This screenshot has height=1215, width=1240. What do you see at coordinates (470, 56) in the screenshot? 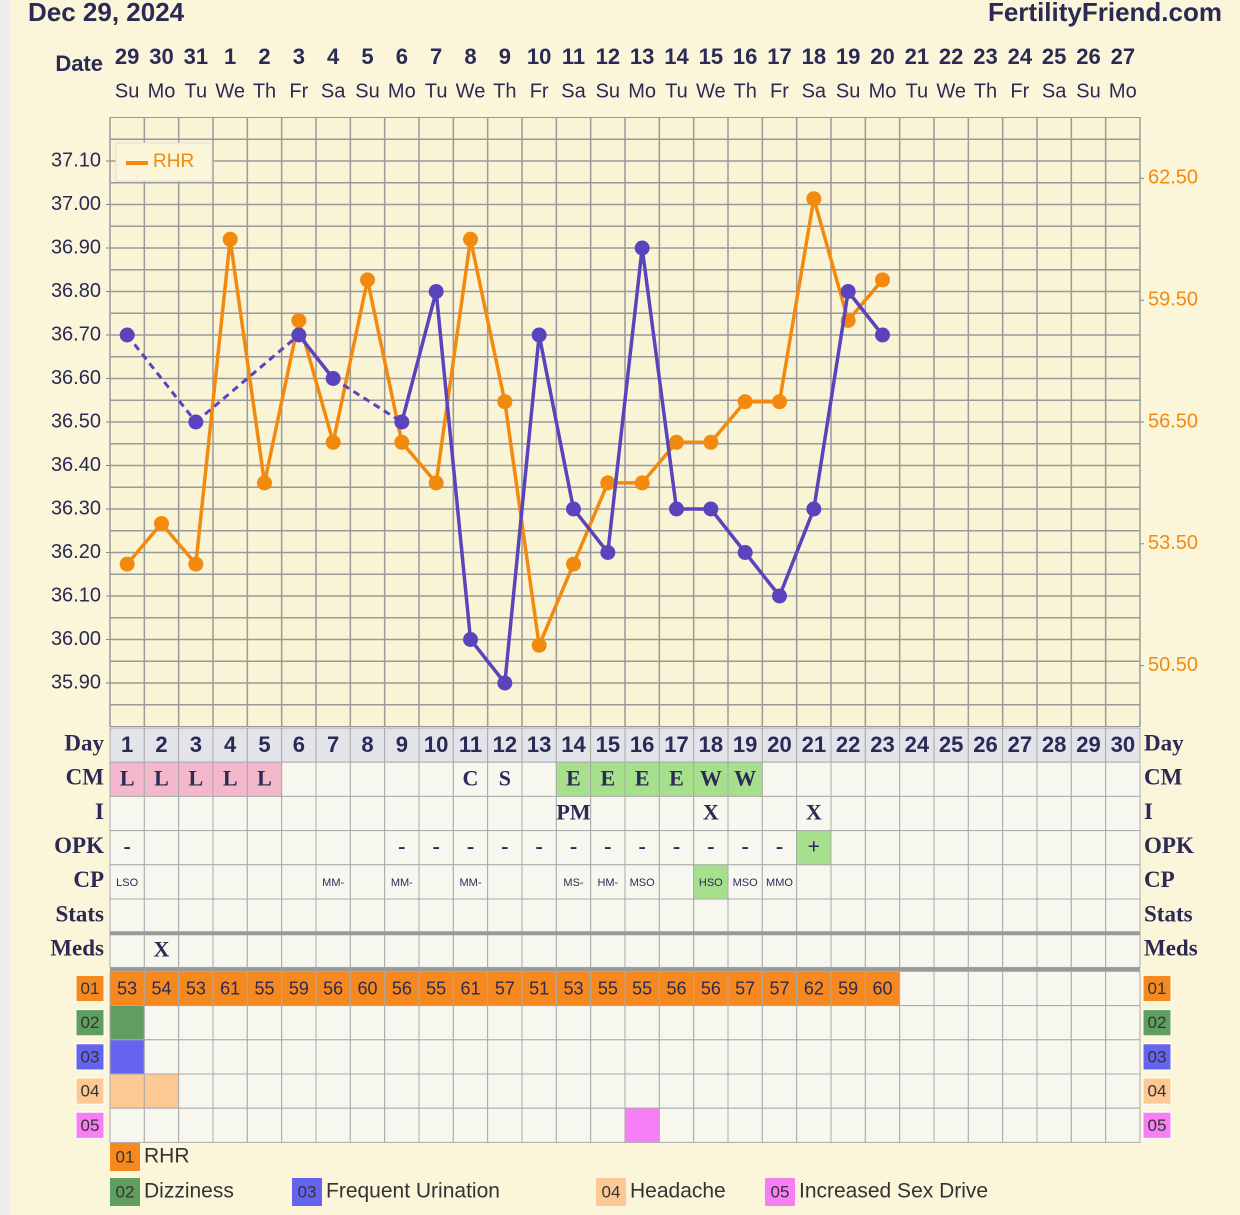
I see `date-label: 8` at bounding box center [470, 56].